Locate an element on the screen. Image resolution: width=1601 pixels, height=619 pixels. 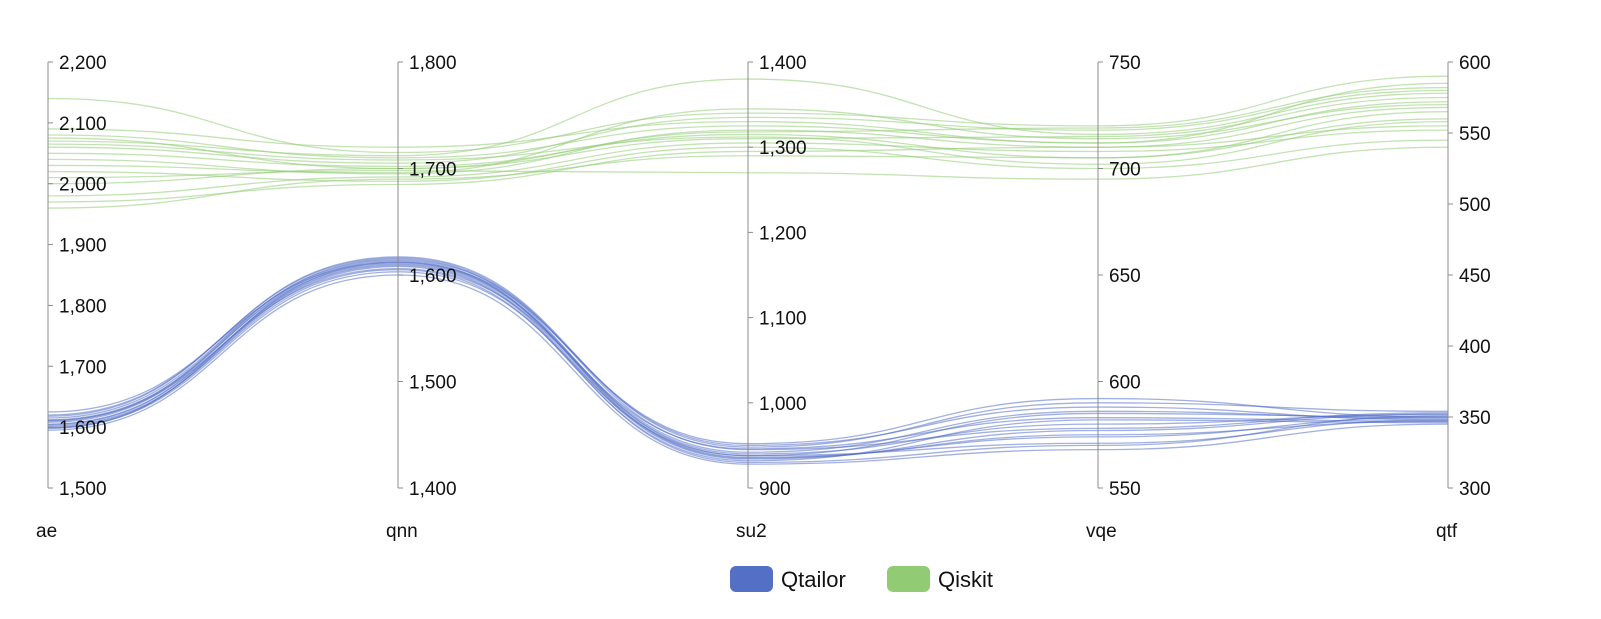
tick-label: 1,900 is located at coordinates (83, 246).